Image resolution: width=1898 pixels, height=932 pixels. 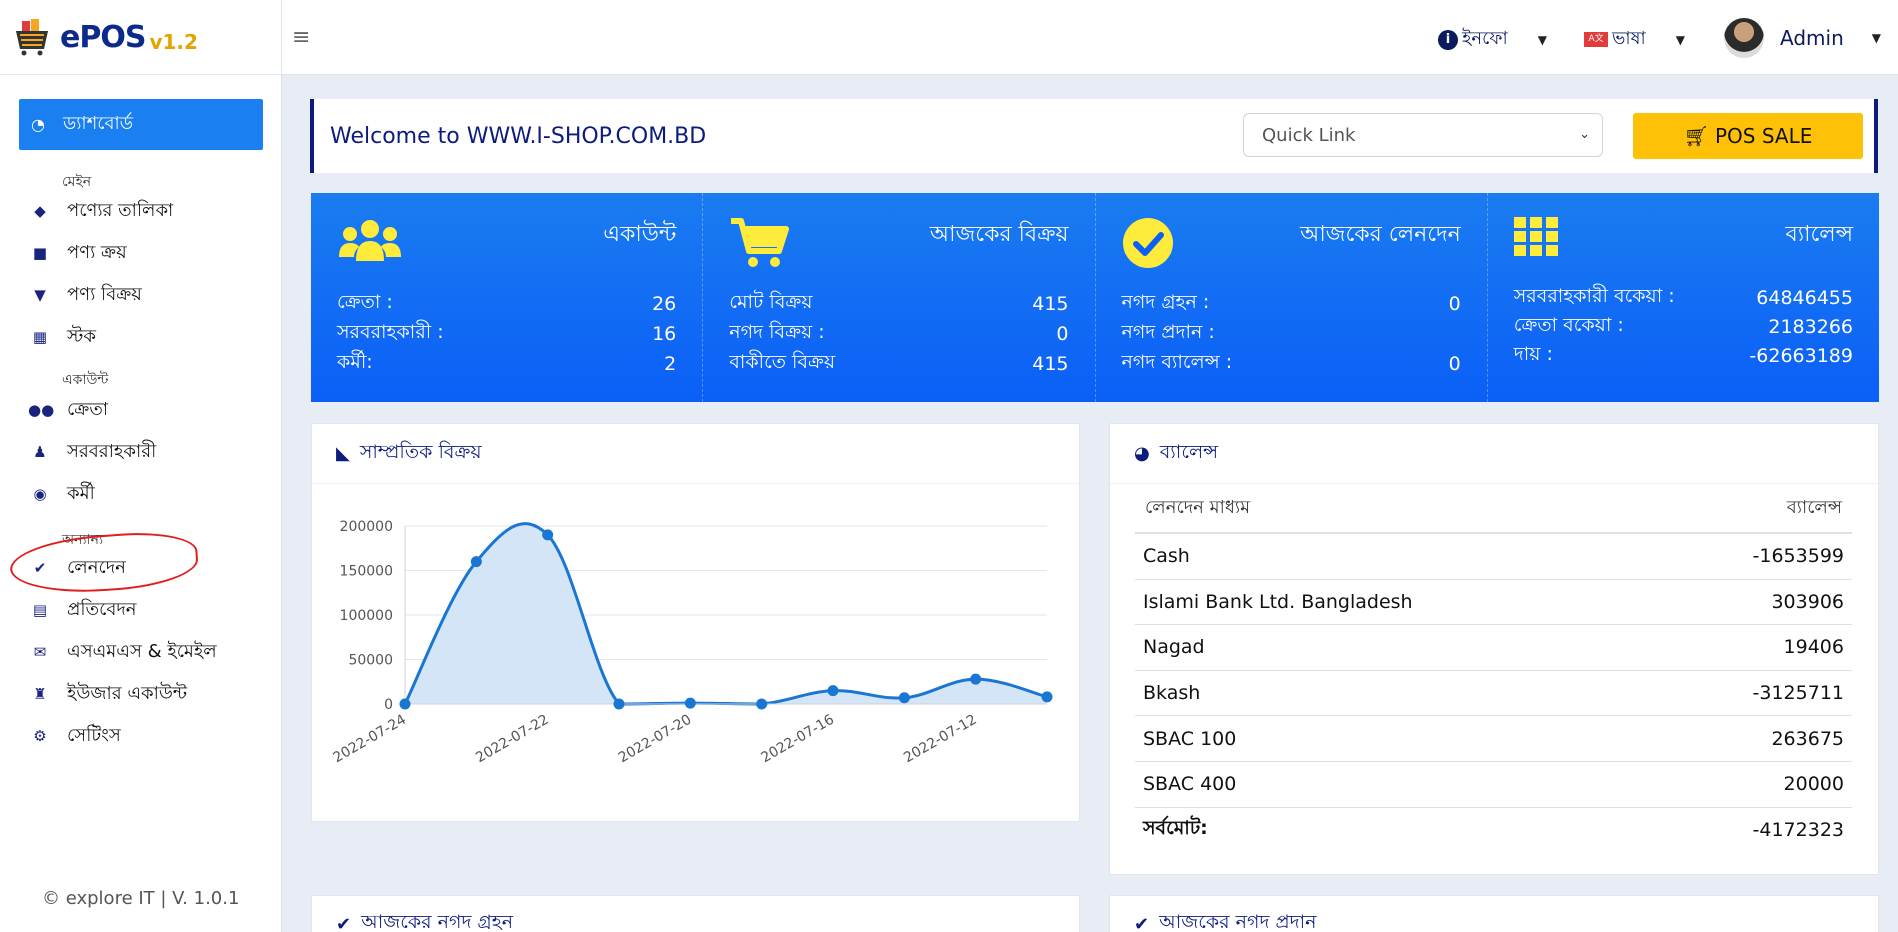 I want to click on table-row: Cash -1653599, so click(x=1493, y=557).